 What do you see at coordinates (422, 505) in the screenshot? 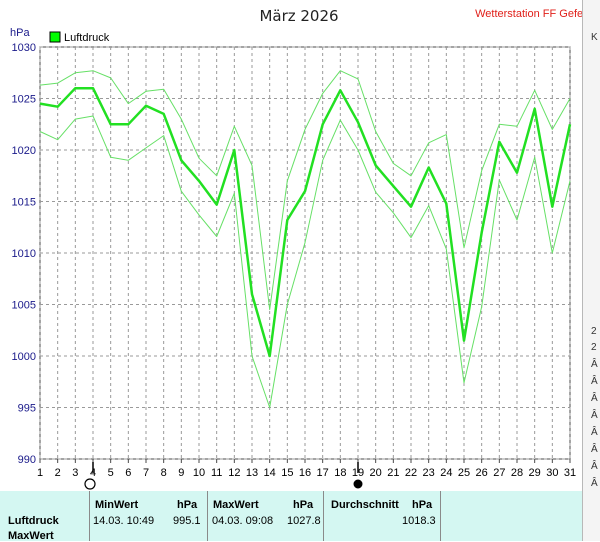
I see `stats-avg-unit: hPa` at bounding box center [422, 505].